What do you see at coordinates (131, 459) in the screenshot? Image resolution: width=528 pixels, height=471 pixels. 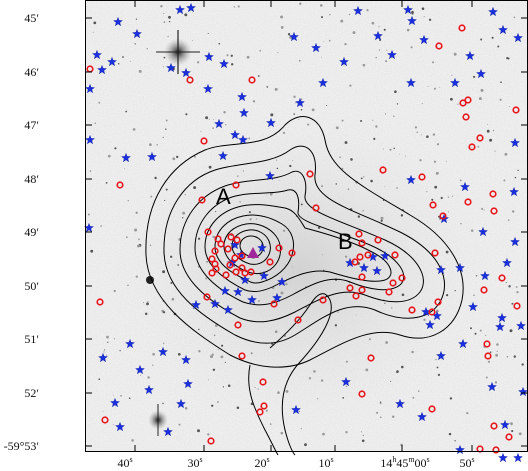 I see `x-tick-unit: s` at bounding box center [131, 459].